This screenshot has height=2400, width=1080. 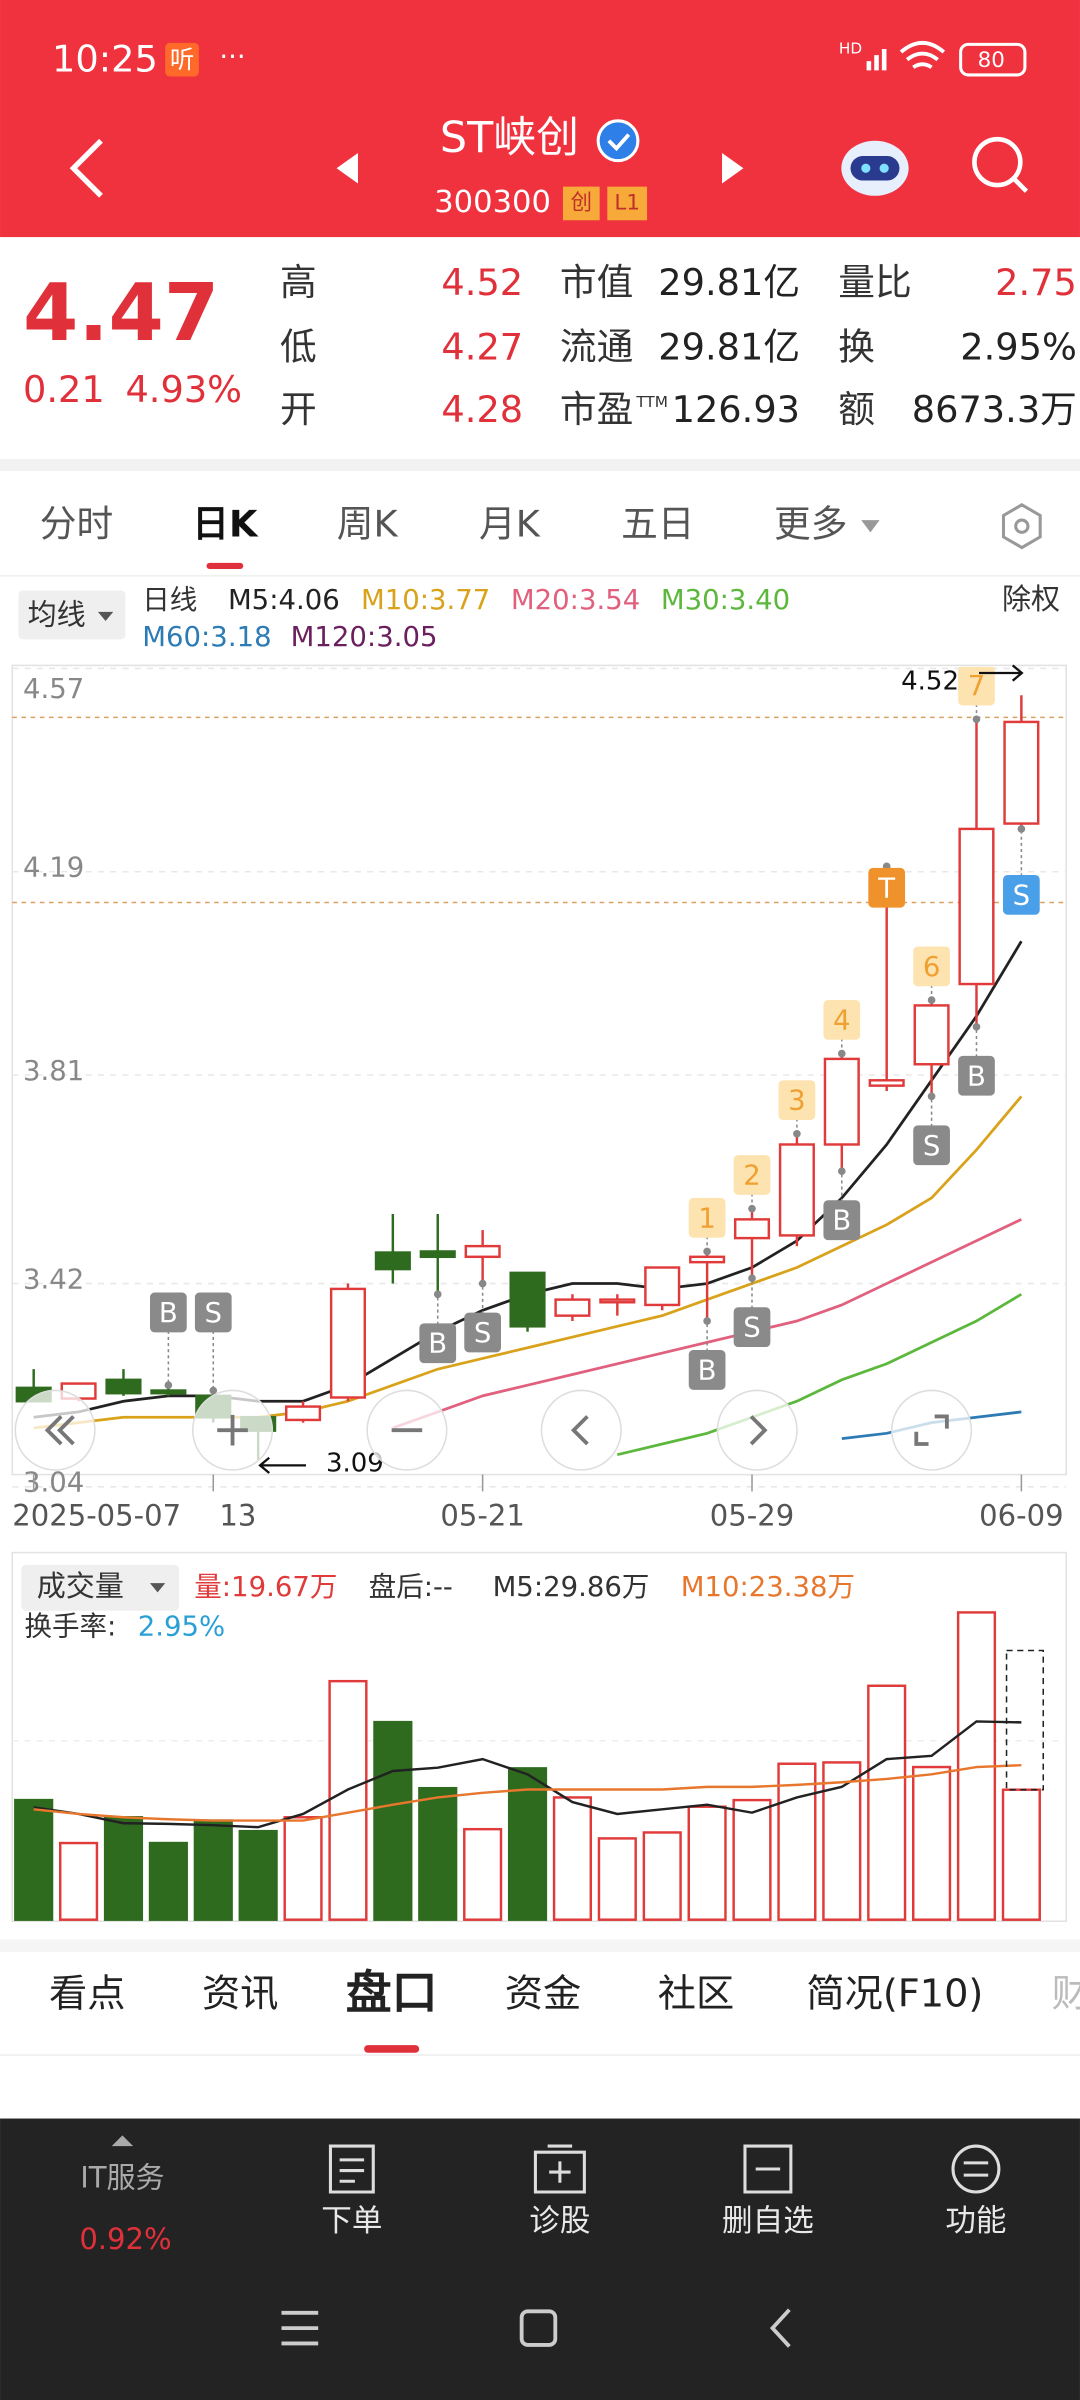 I want to click on nav-bar, so click(x=536, y=2328).